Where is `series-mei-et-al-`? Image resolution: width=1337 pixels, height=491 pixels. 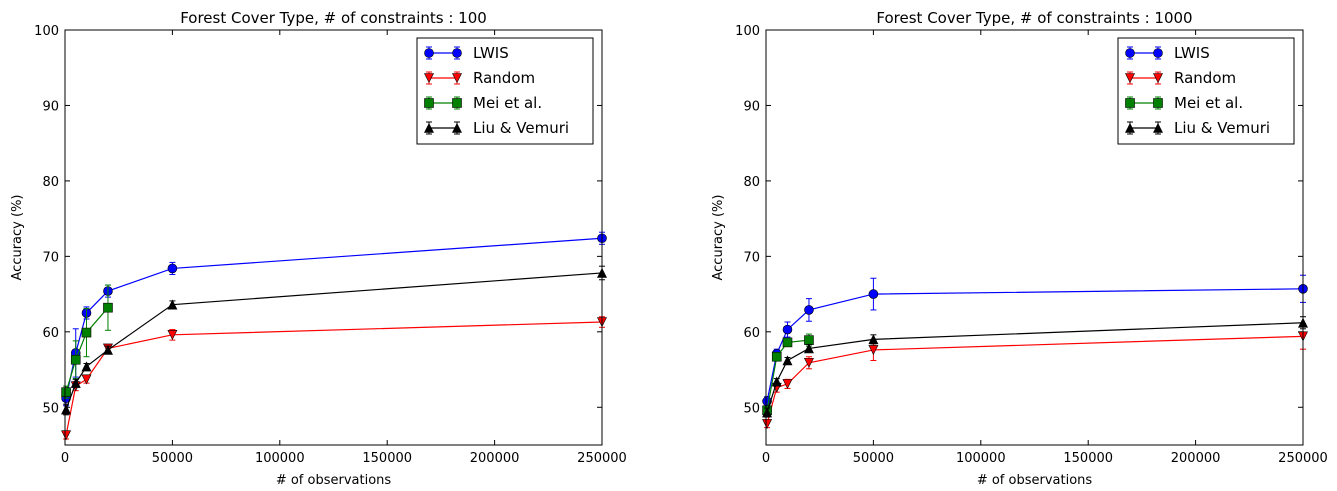
series-mei-et-al- is located at coordinates (87, 341).